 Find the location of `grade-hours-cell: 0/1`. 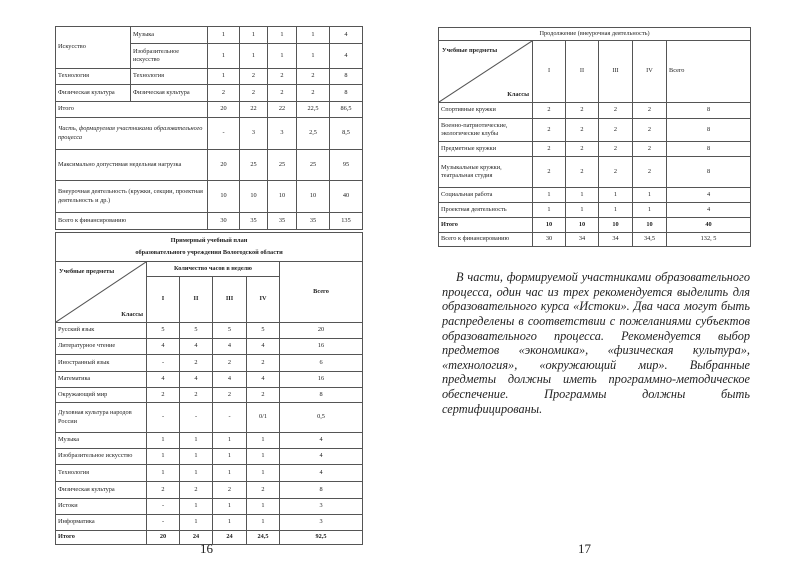

grade-hours-cell: 0/1 is located at coordinates (263, 417).